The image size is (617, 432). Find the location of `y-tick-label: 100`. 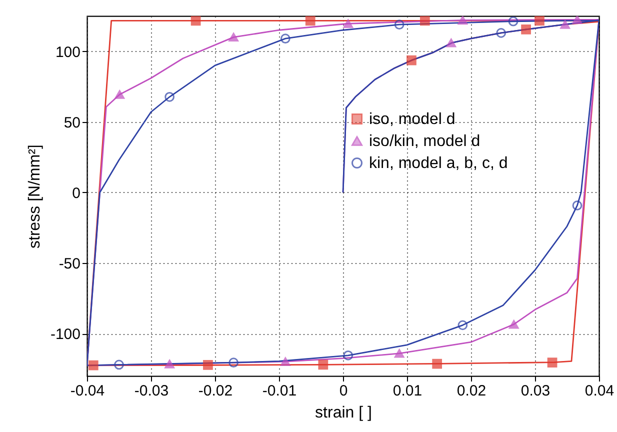

y-tick-label: 100 is located at coordinates (67, 52).